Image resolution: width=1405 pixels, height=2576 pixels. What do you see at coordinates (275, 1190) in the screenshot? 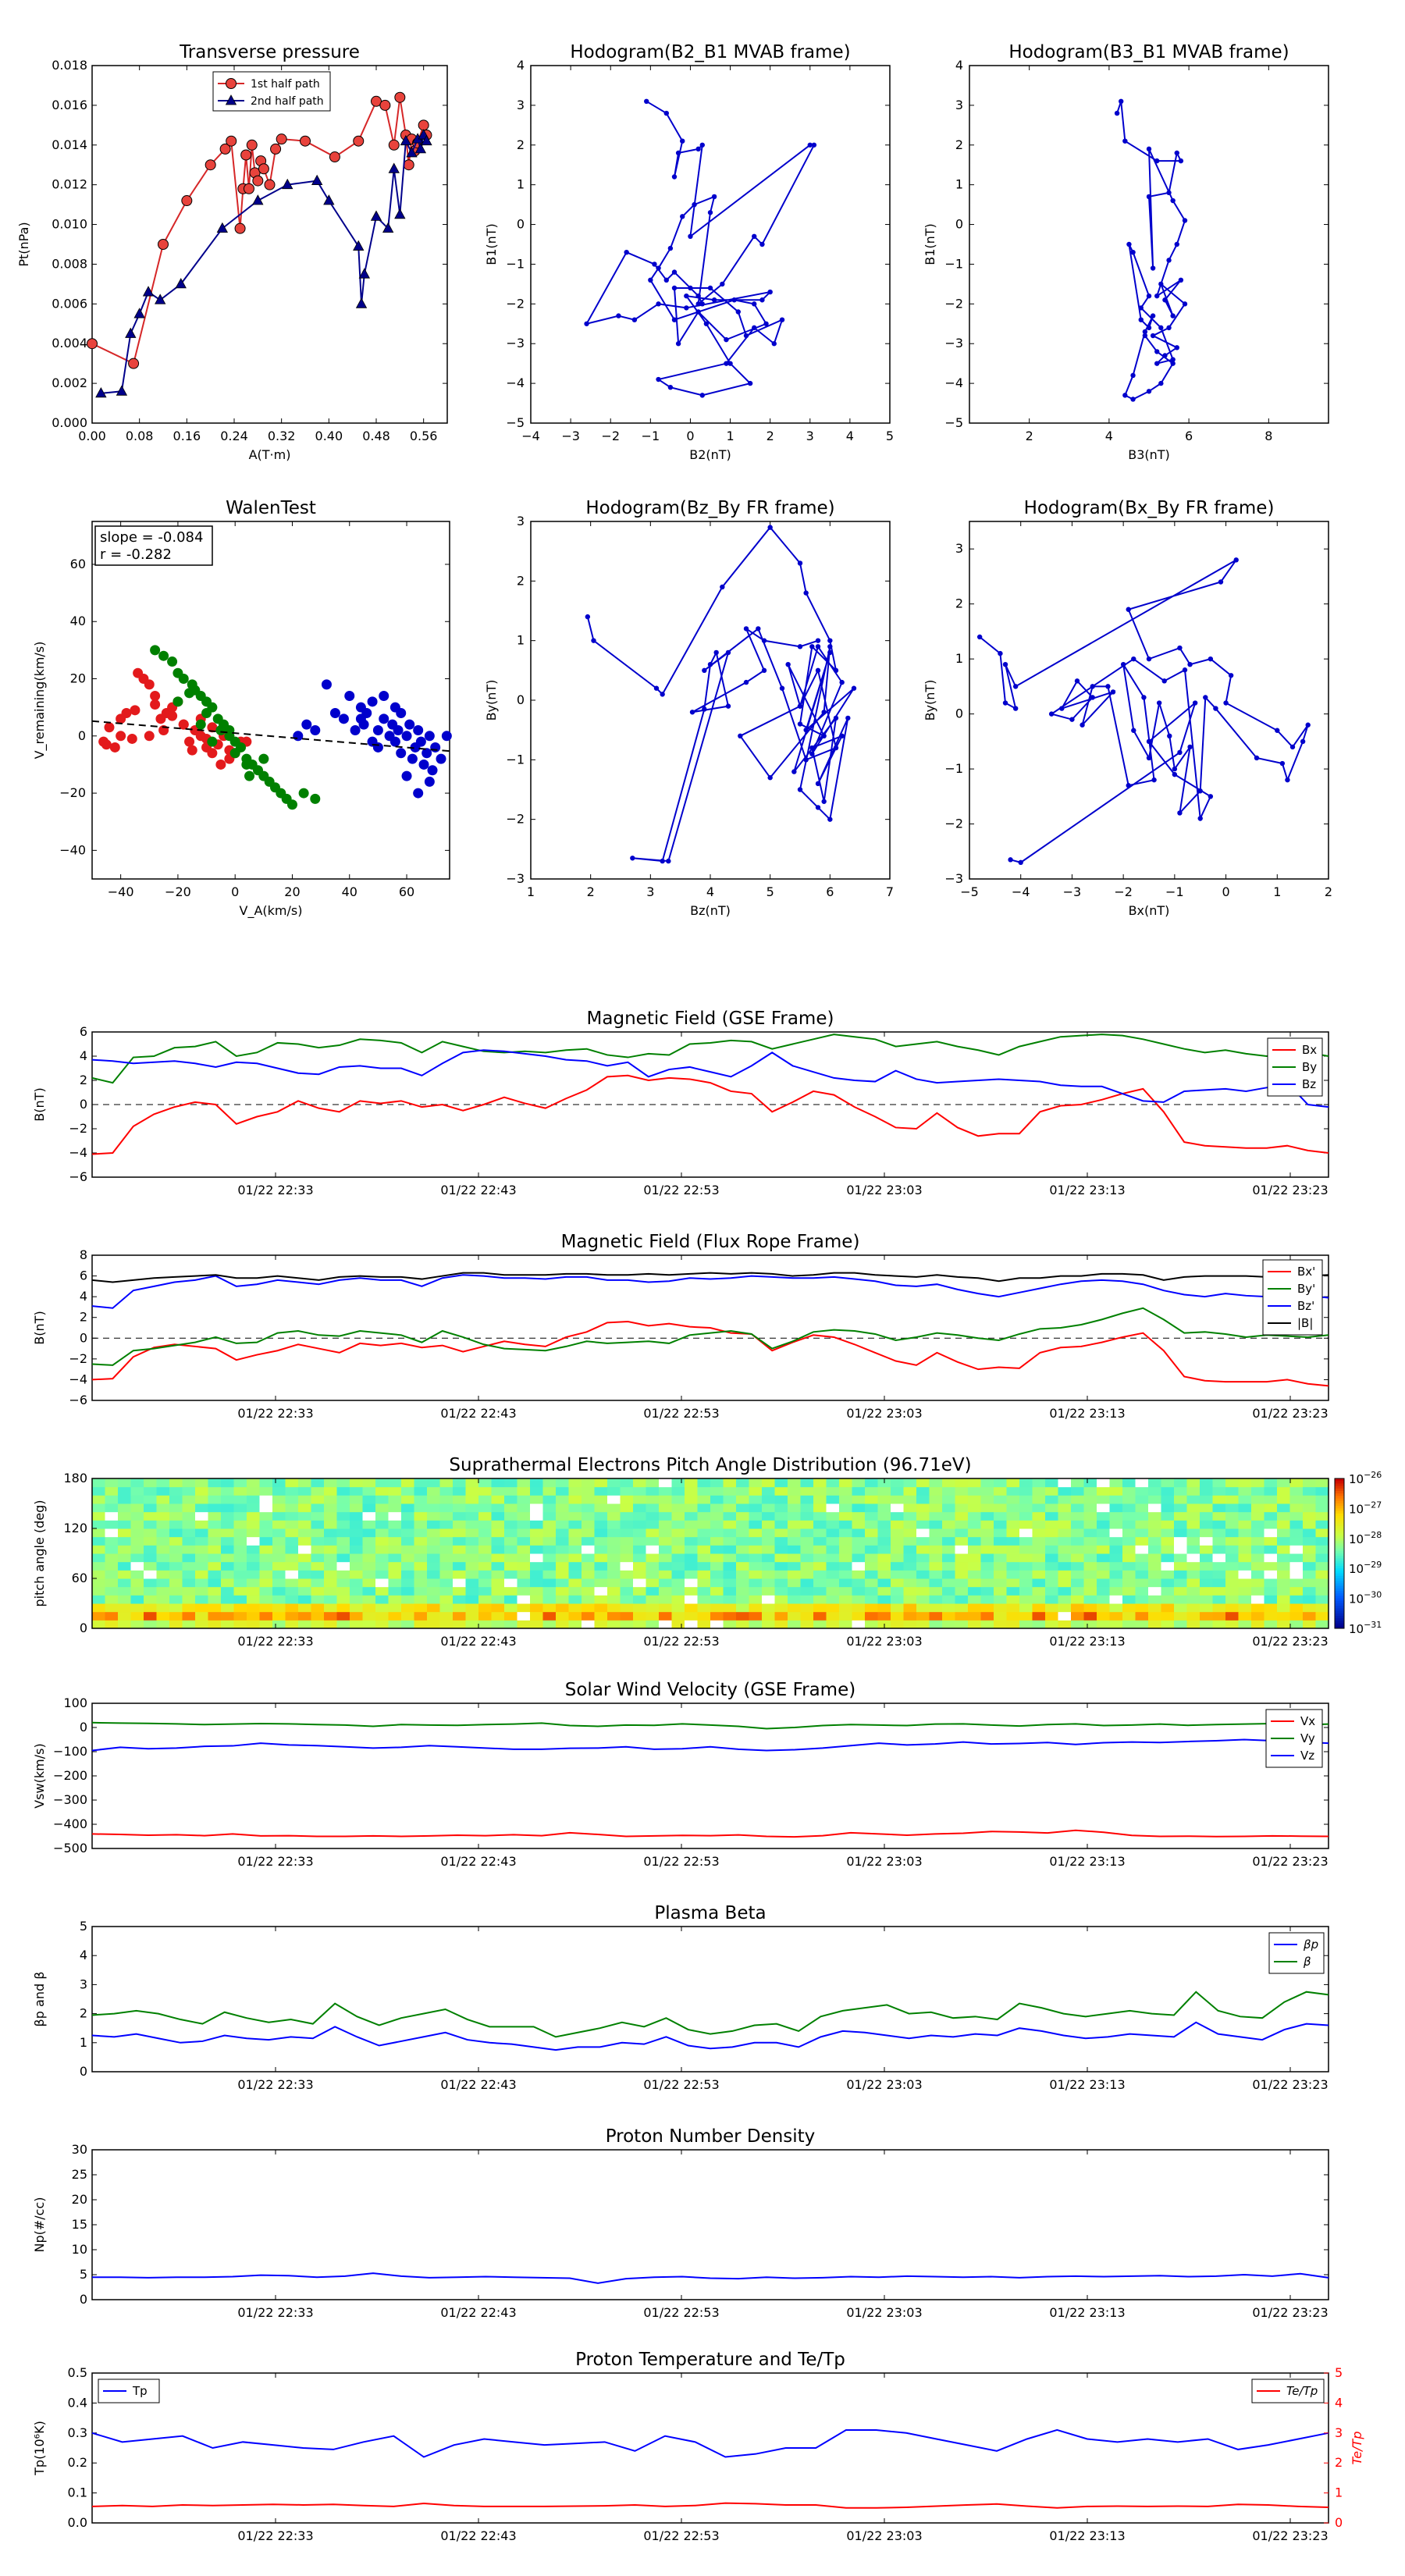
I see `bgse-xtick-label: 01/22 22:33` at bounding box center [275, 1190].